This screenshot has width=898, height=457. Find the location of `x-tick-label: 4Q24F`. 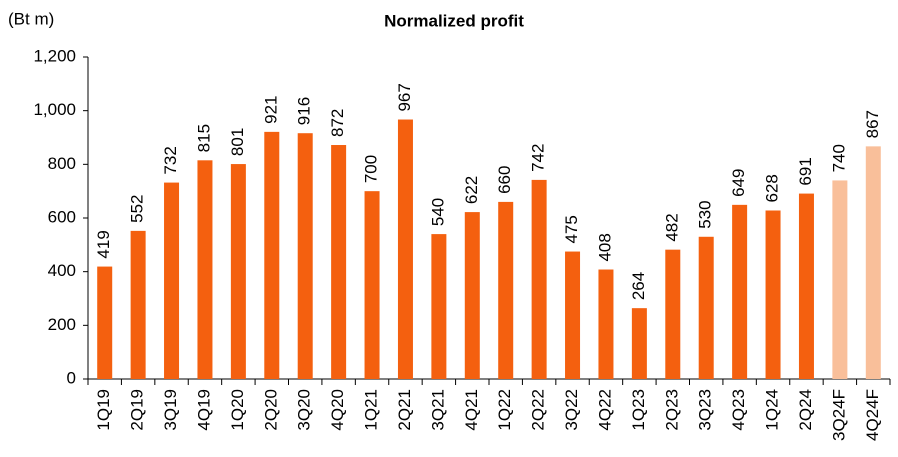

x-tick-label: 4Q24F is located at coordinates (872, 415).